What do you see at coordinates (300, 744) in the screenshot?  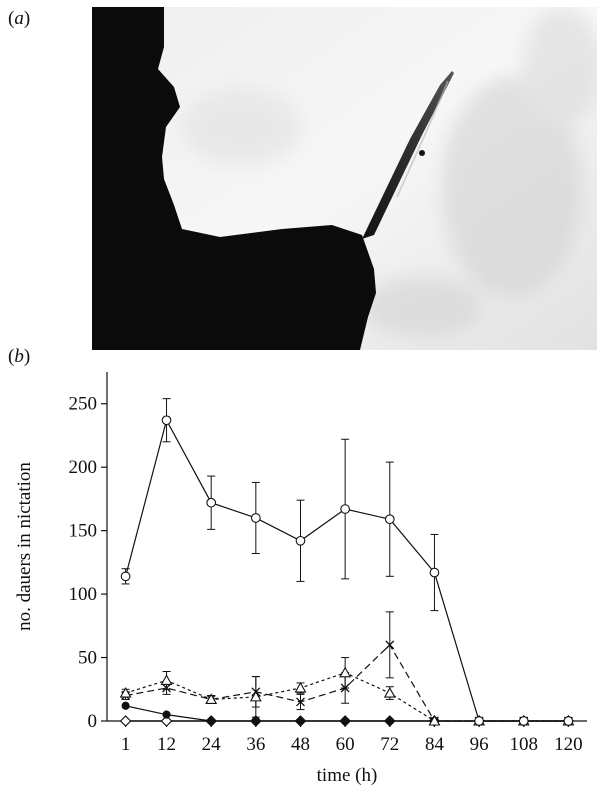 I see `x-tick-label: 48` at bounding box center [300, 744].